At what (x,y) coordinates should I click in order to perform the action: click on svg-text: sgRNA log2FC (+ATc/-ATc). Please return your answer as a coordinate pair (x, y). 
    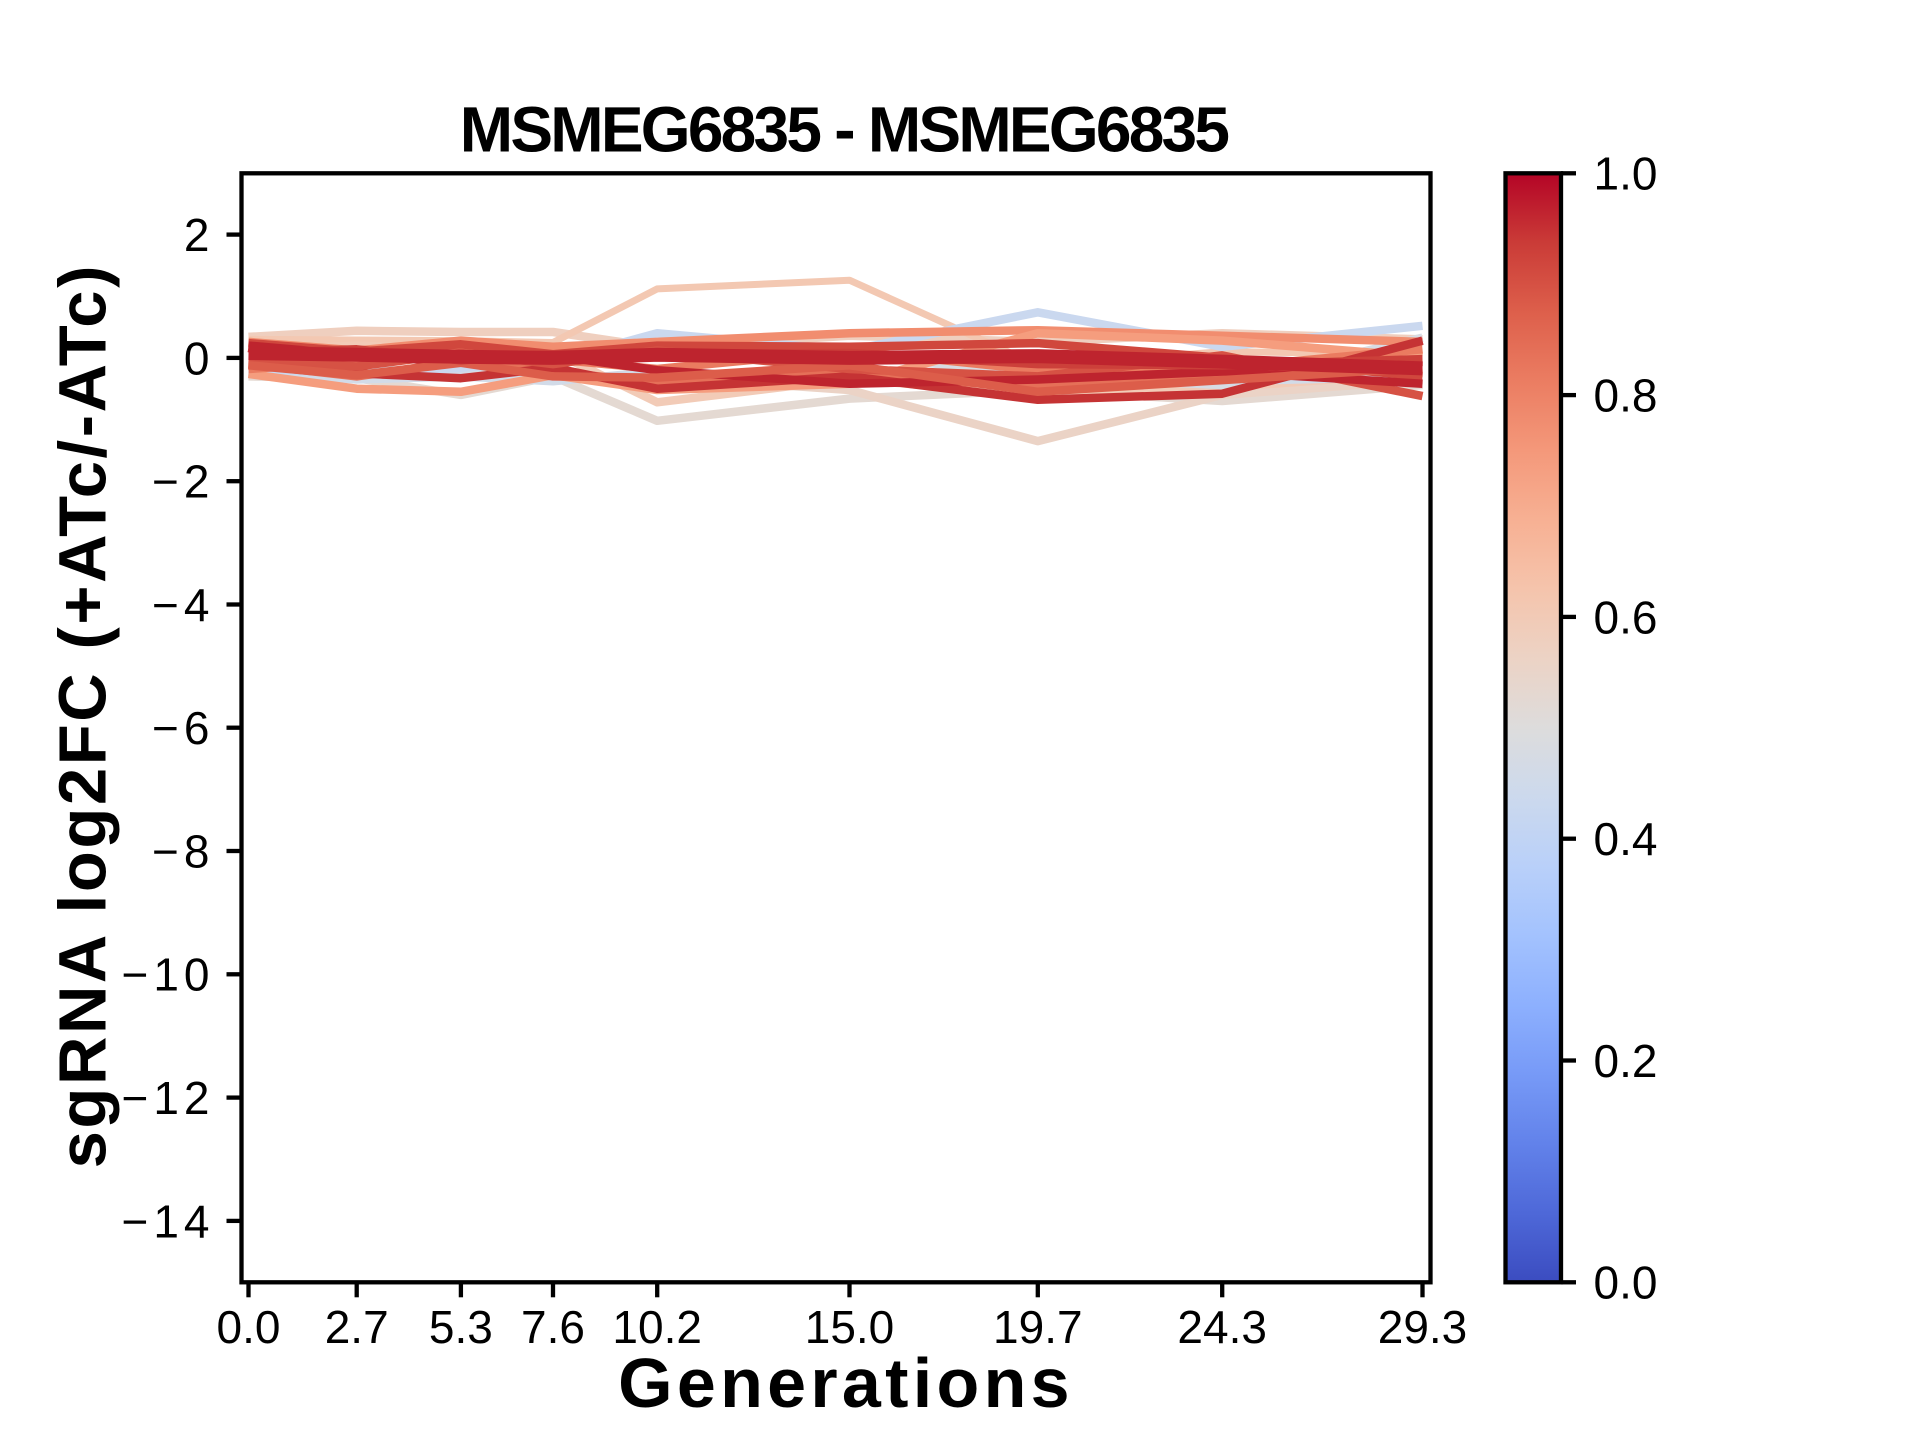
    Looking at the image, I should click on (82, 715).